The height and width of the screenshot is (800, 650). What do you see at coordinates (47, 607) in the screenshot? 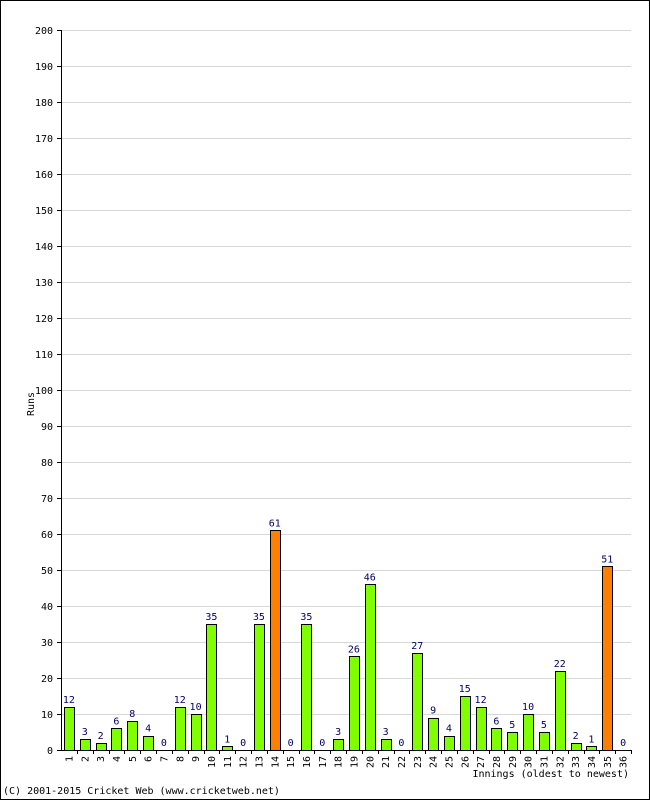
I see `y-tick-label: 40` at bounding box center [47, 607].